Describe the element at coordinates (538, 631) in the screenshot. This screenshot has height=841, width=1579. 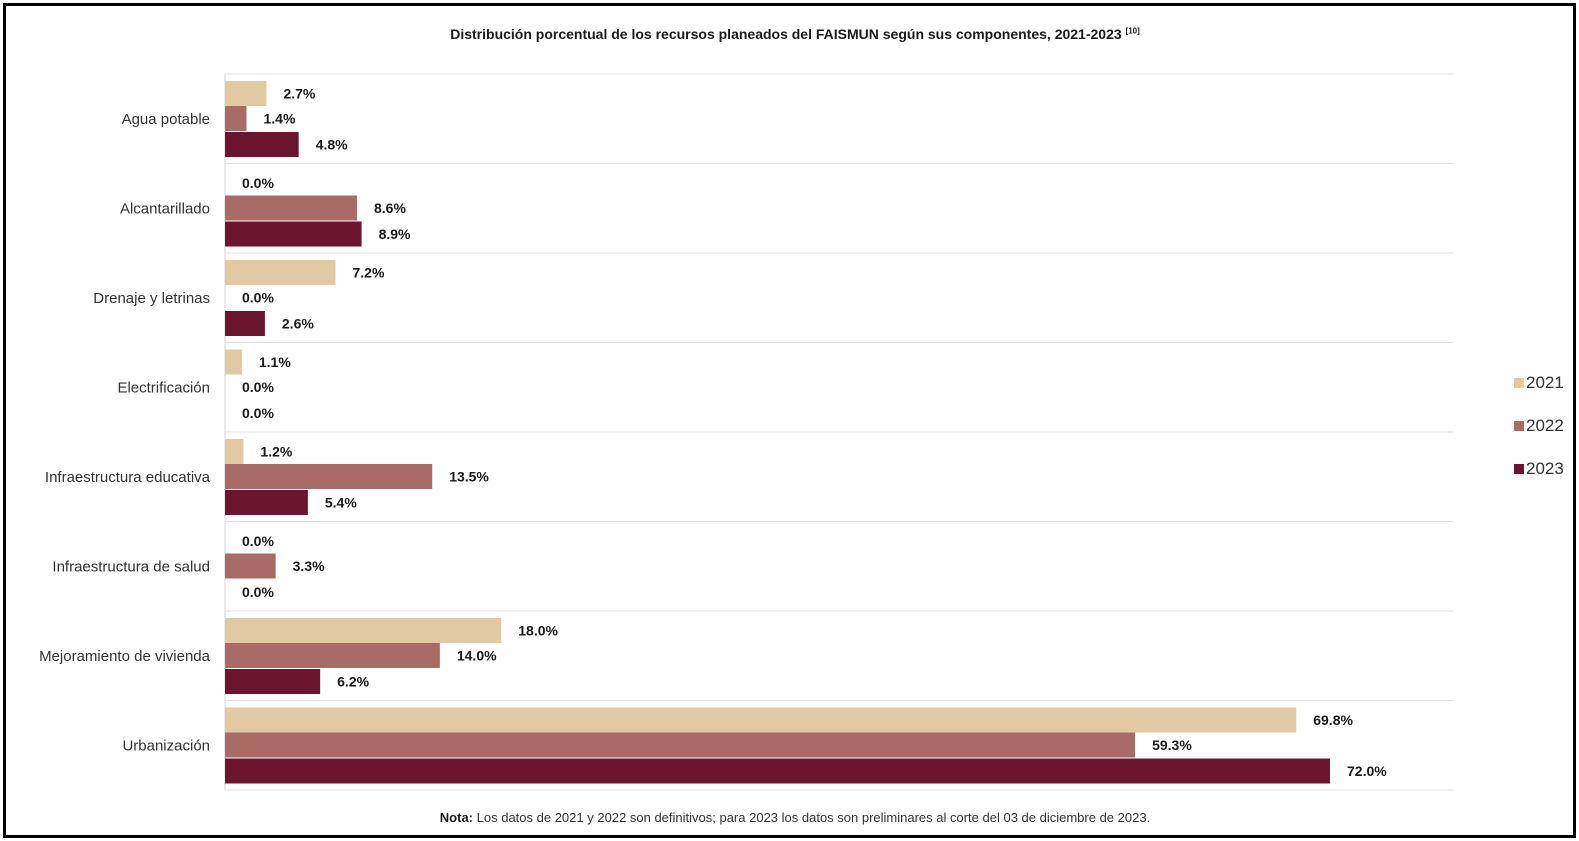
I see `data-label: 18.0%` at that location.